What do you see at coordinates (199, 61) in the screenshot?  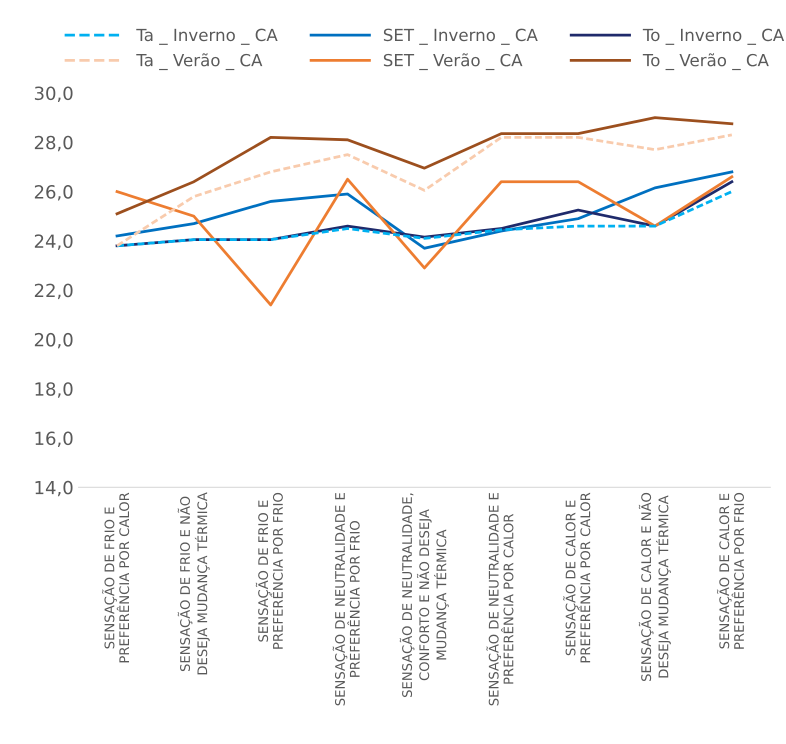 I see `legend-label: Ta _ Verão _ CA` at bounding box center [199, 61].